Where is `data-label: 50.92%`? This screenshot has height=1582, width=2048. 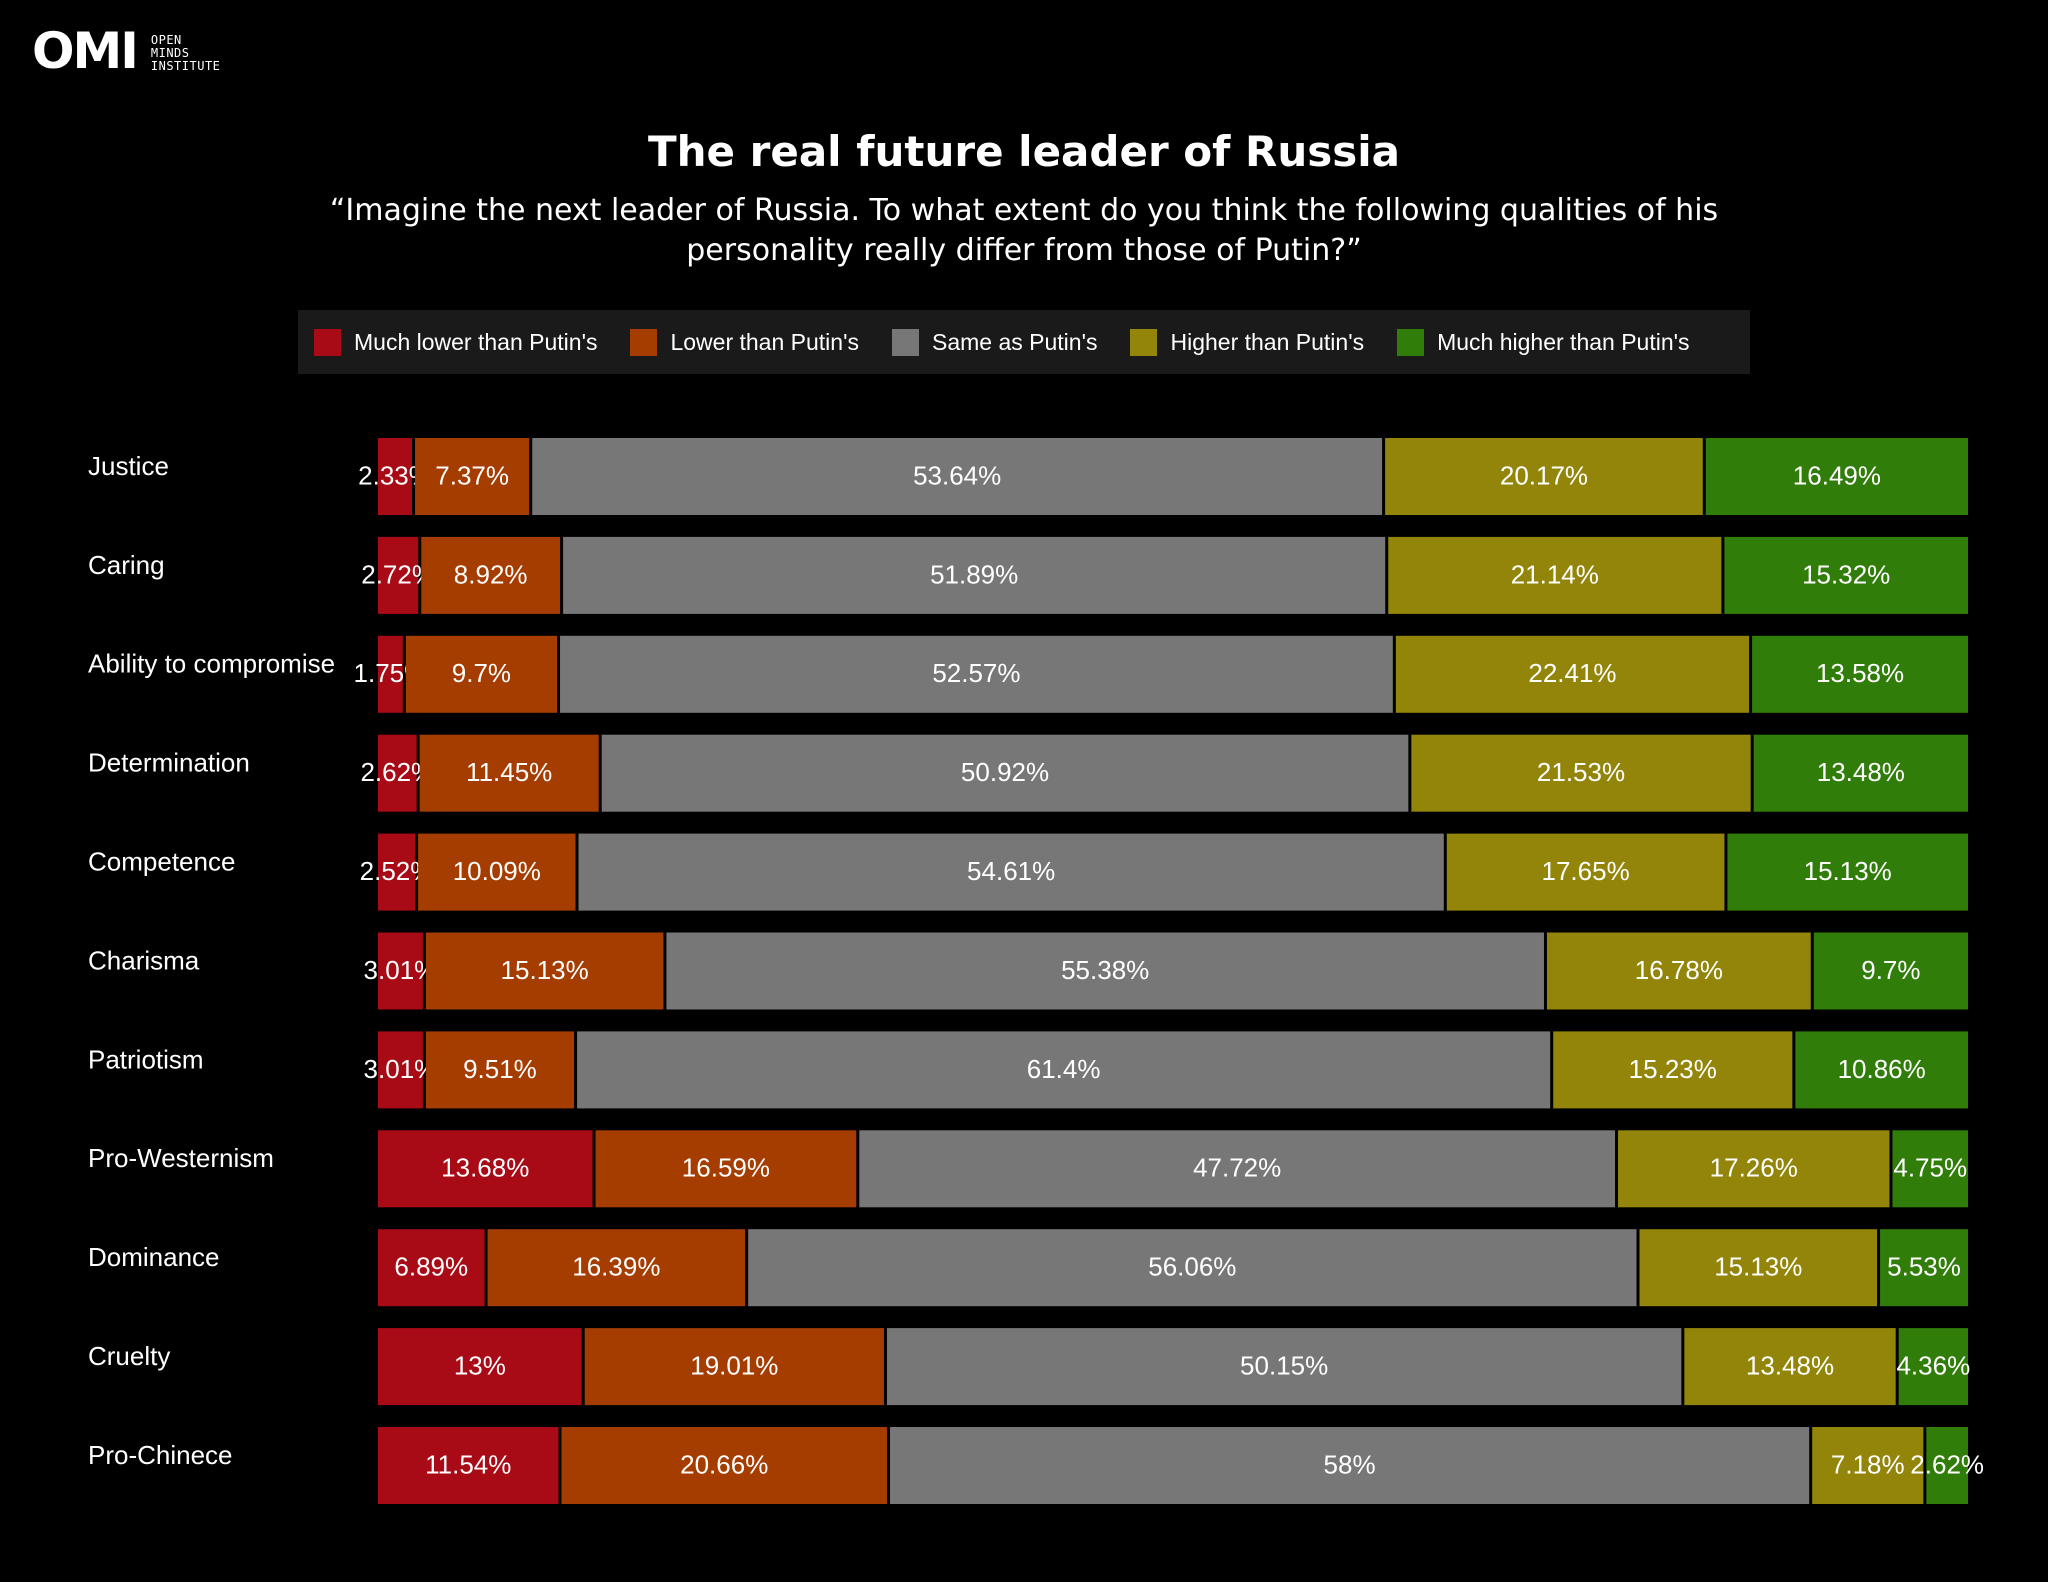
data-label: 50.92% is located at coordinates (1005, 772).